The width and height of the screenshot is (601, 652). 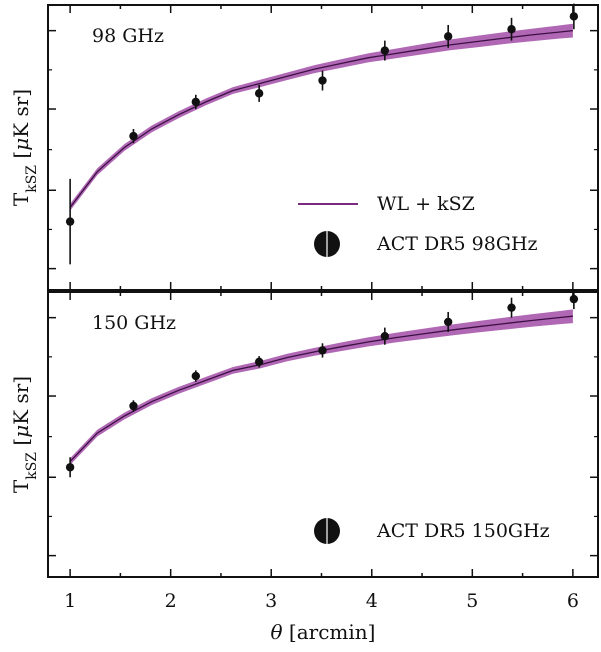 What do you see at coordinates (128, 36) in the screenshot?
I see `panel-title: 98 GHz` at bounding box center [128, 36].